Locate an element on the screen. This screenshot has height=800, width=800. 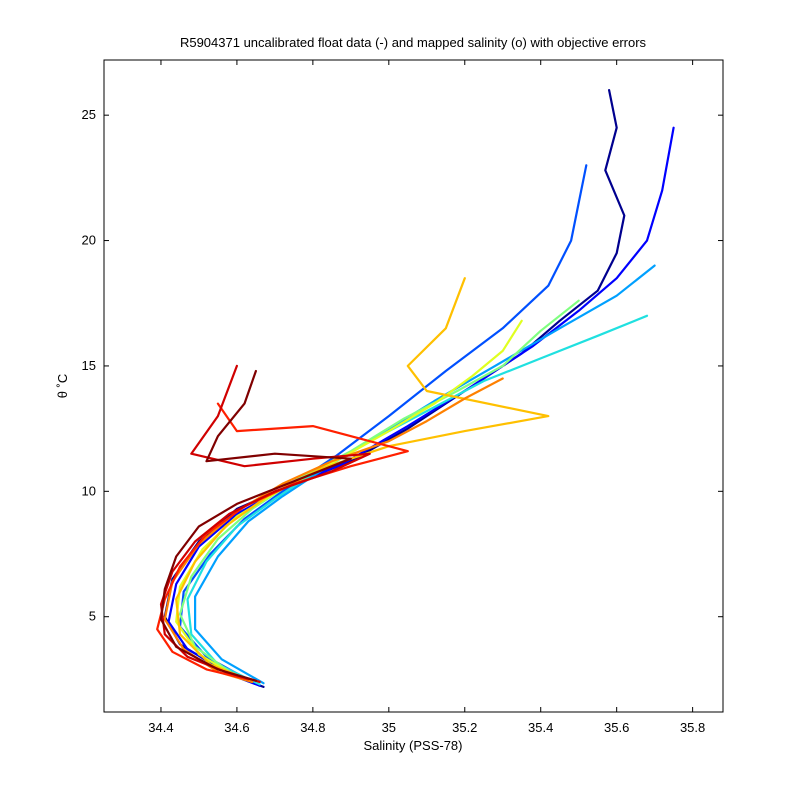
x-tick-label: 34.6 is located at coordinates (236, 727).